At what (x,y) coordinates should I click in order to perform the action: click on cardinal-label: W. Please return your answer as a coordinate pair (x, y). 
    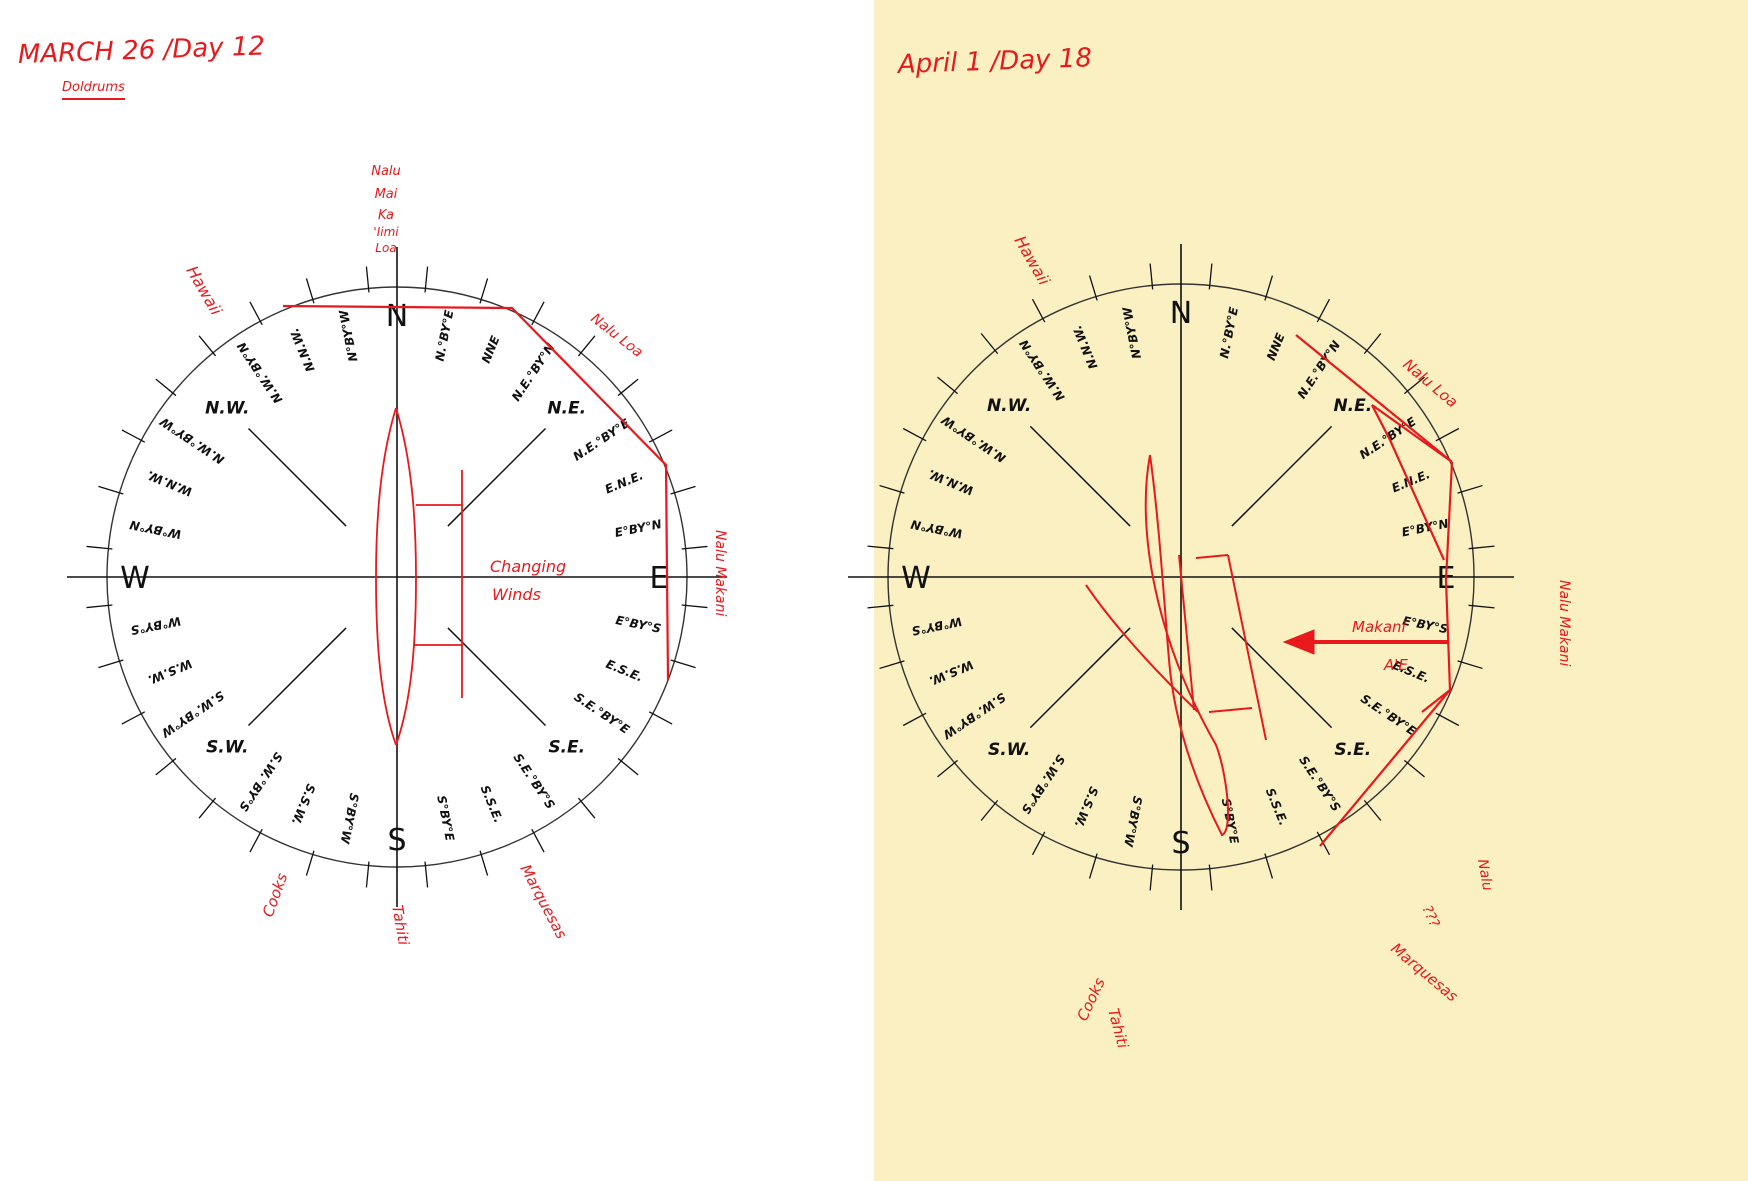
    Looking at the image, I should click on (135, 578).